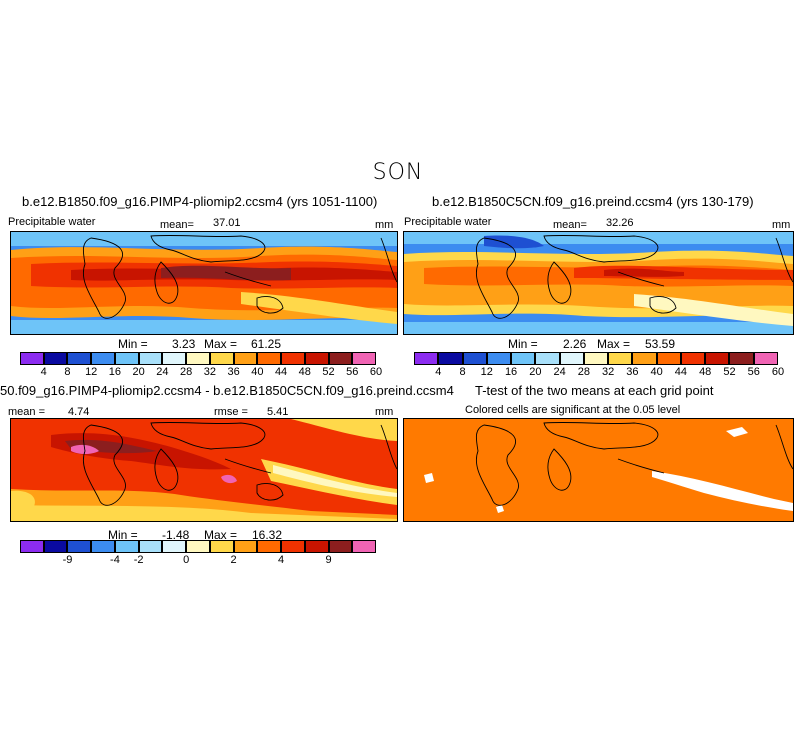  I want to click on colorbar-tick-label: 0, so click(186, 560).